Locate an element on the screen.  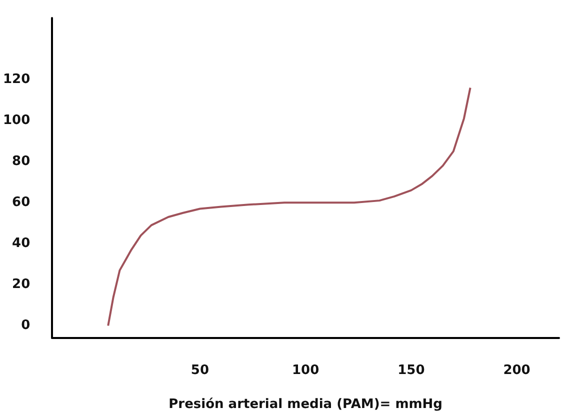
y-tick-label: 120 is located at coordinates (16, 80).